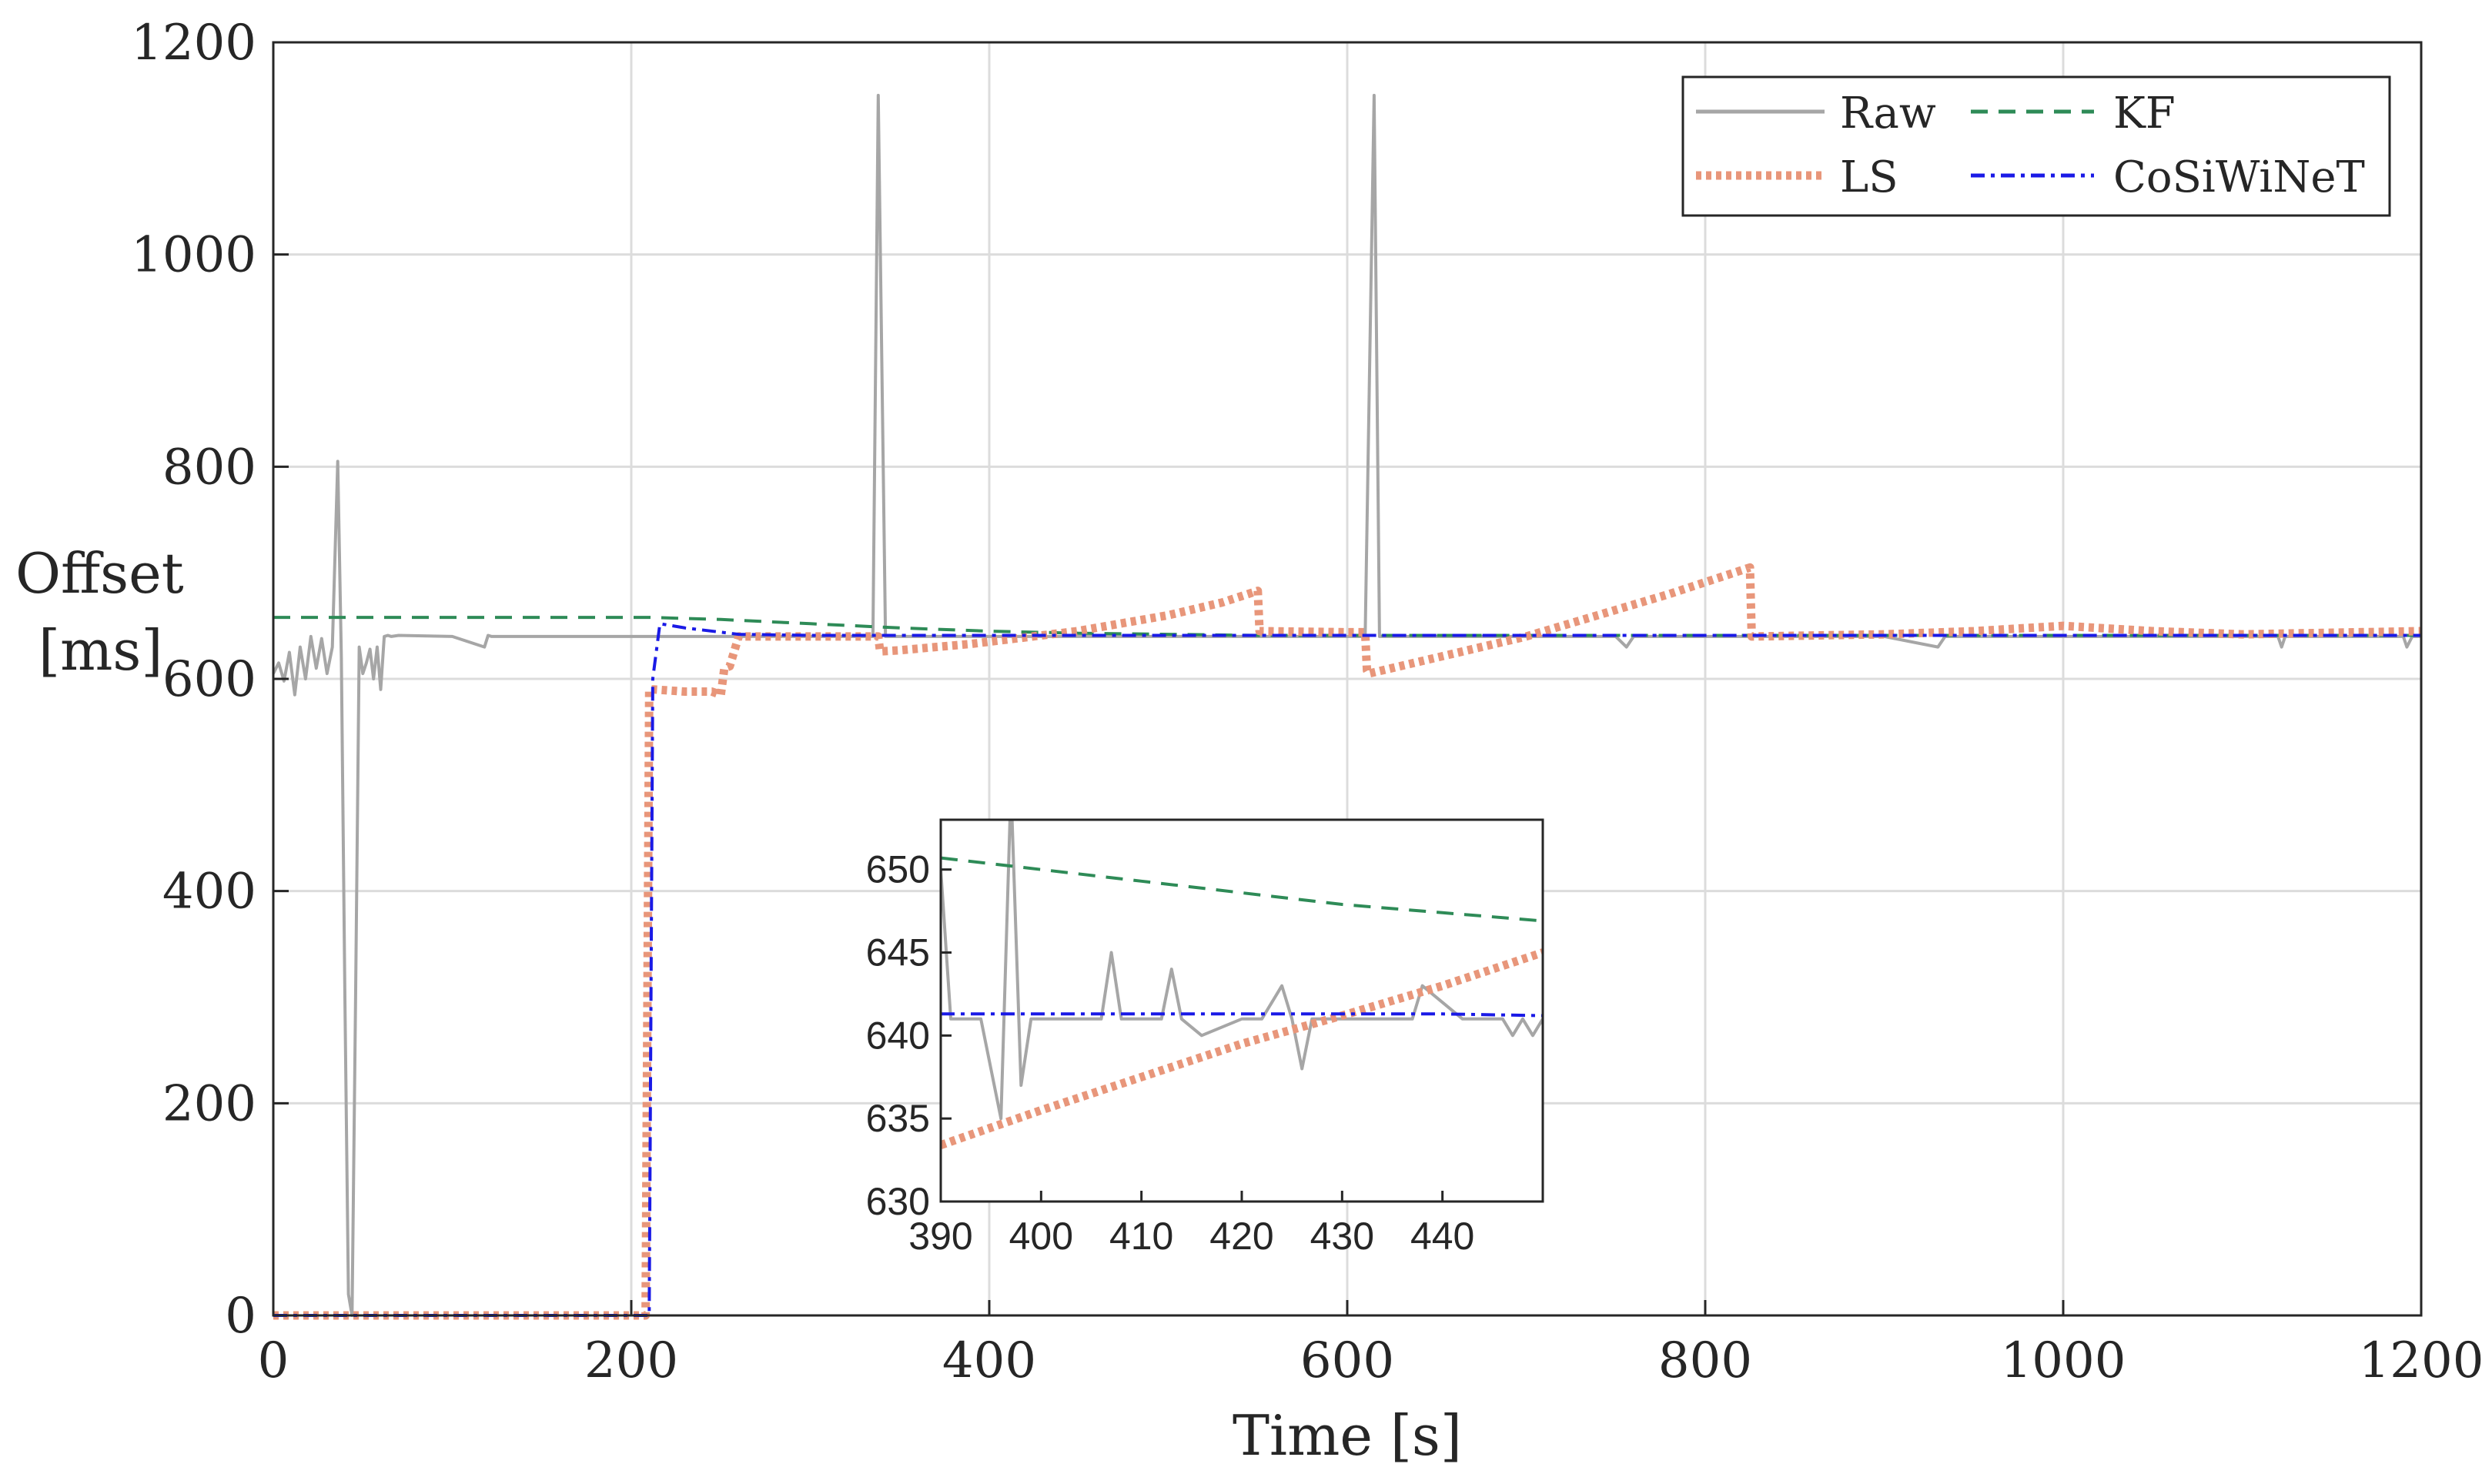 The image size is (2482, 1484). I want to click on inset-x-tick-label: 410, so click(1141, 1236).